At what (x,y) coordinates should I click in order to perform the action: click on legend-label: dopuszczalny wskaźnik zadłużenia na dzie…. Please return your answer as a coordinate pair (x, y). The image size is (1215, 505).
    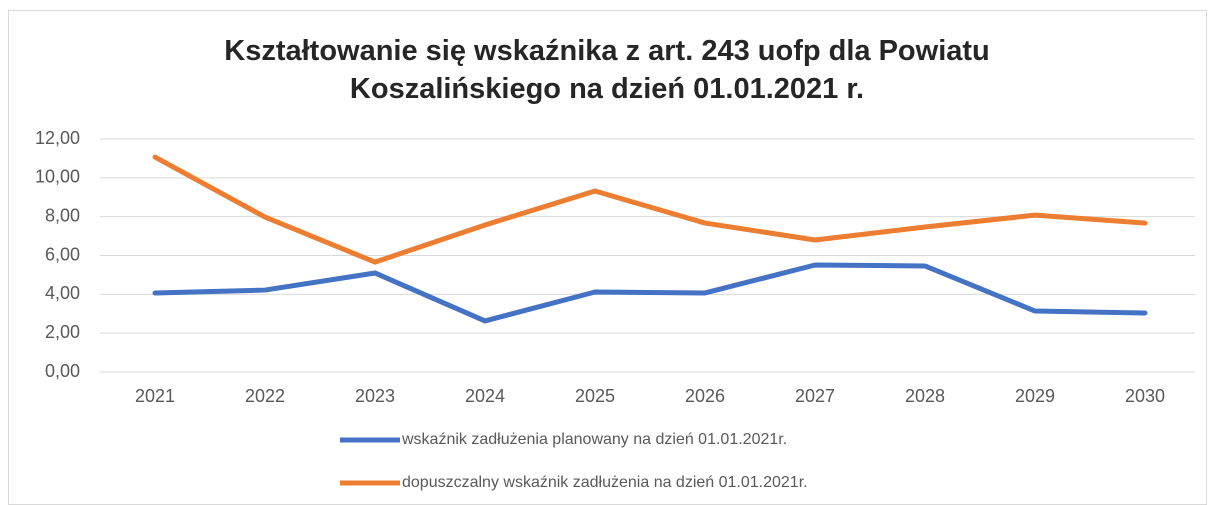
    Looking at the image, I should click on (605, 482).